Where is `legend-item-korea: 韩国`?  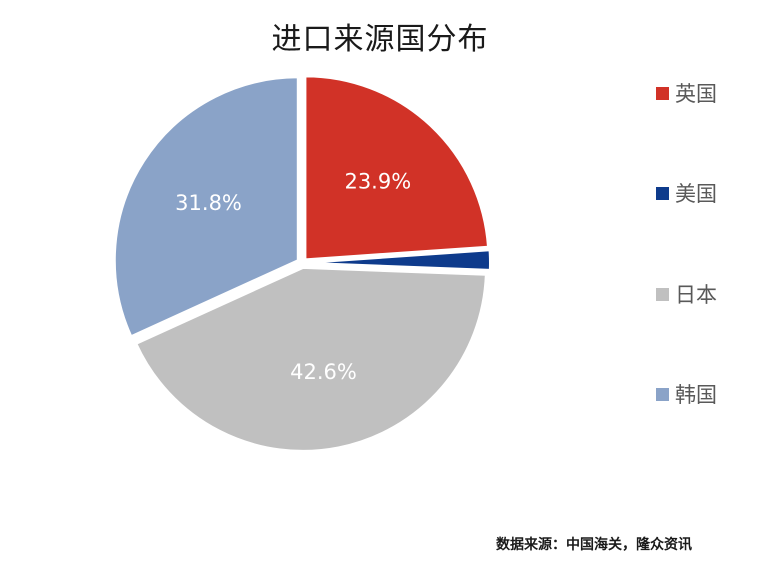
legend-item-korea: 韩国 is located at coordinates (686, 394).